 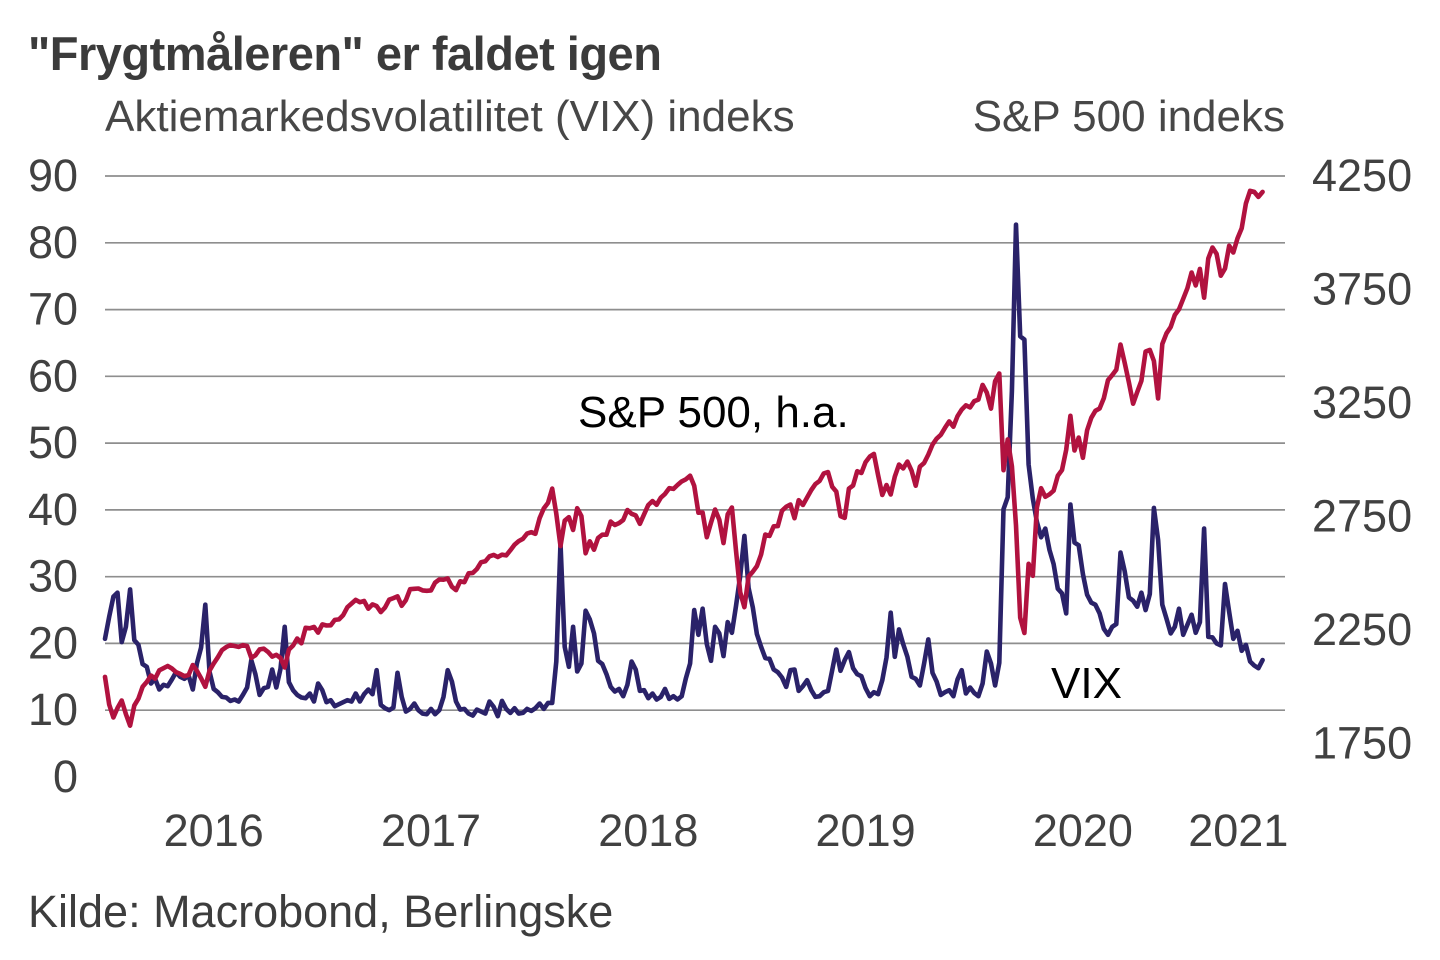 I want to click on left-axis-tick-label: 90, so click(x=53, y=175).